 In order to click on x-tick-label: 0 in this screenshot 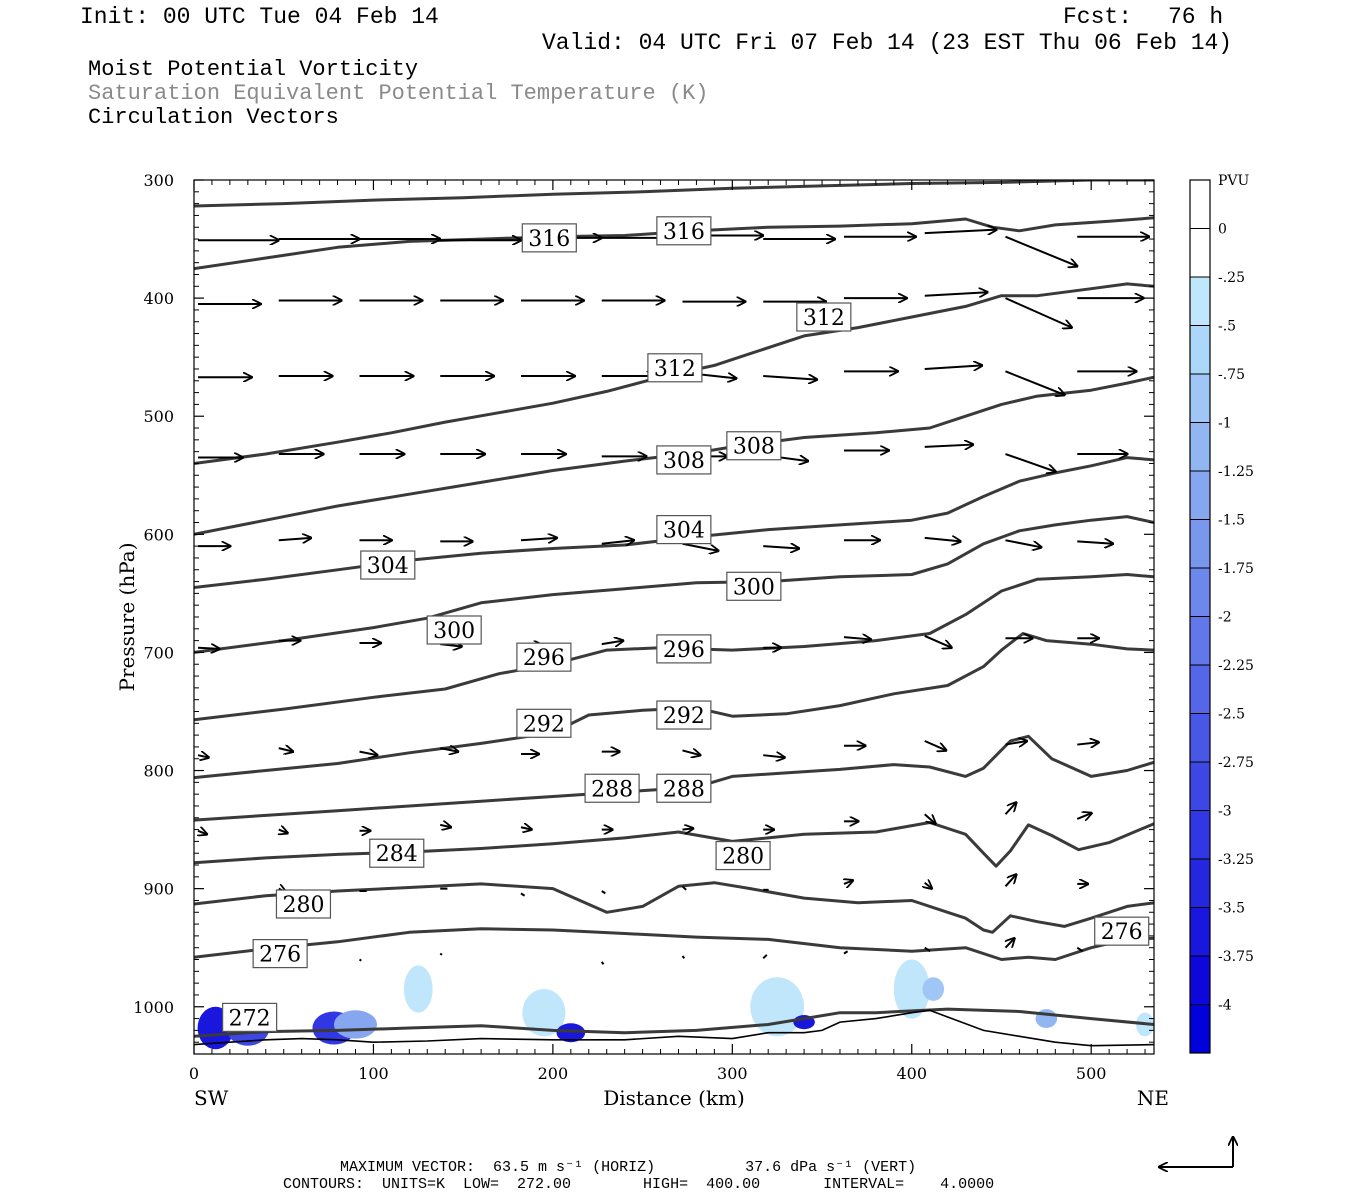, I will do `click(194, 1073)`.